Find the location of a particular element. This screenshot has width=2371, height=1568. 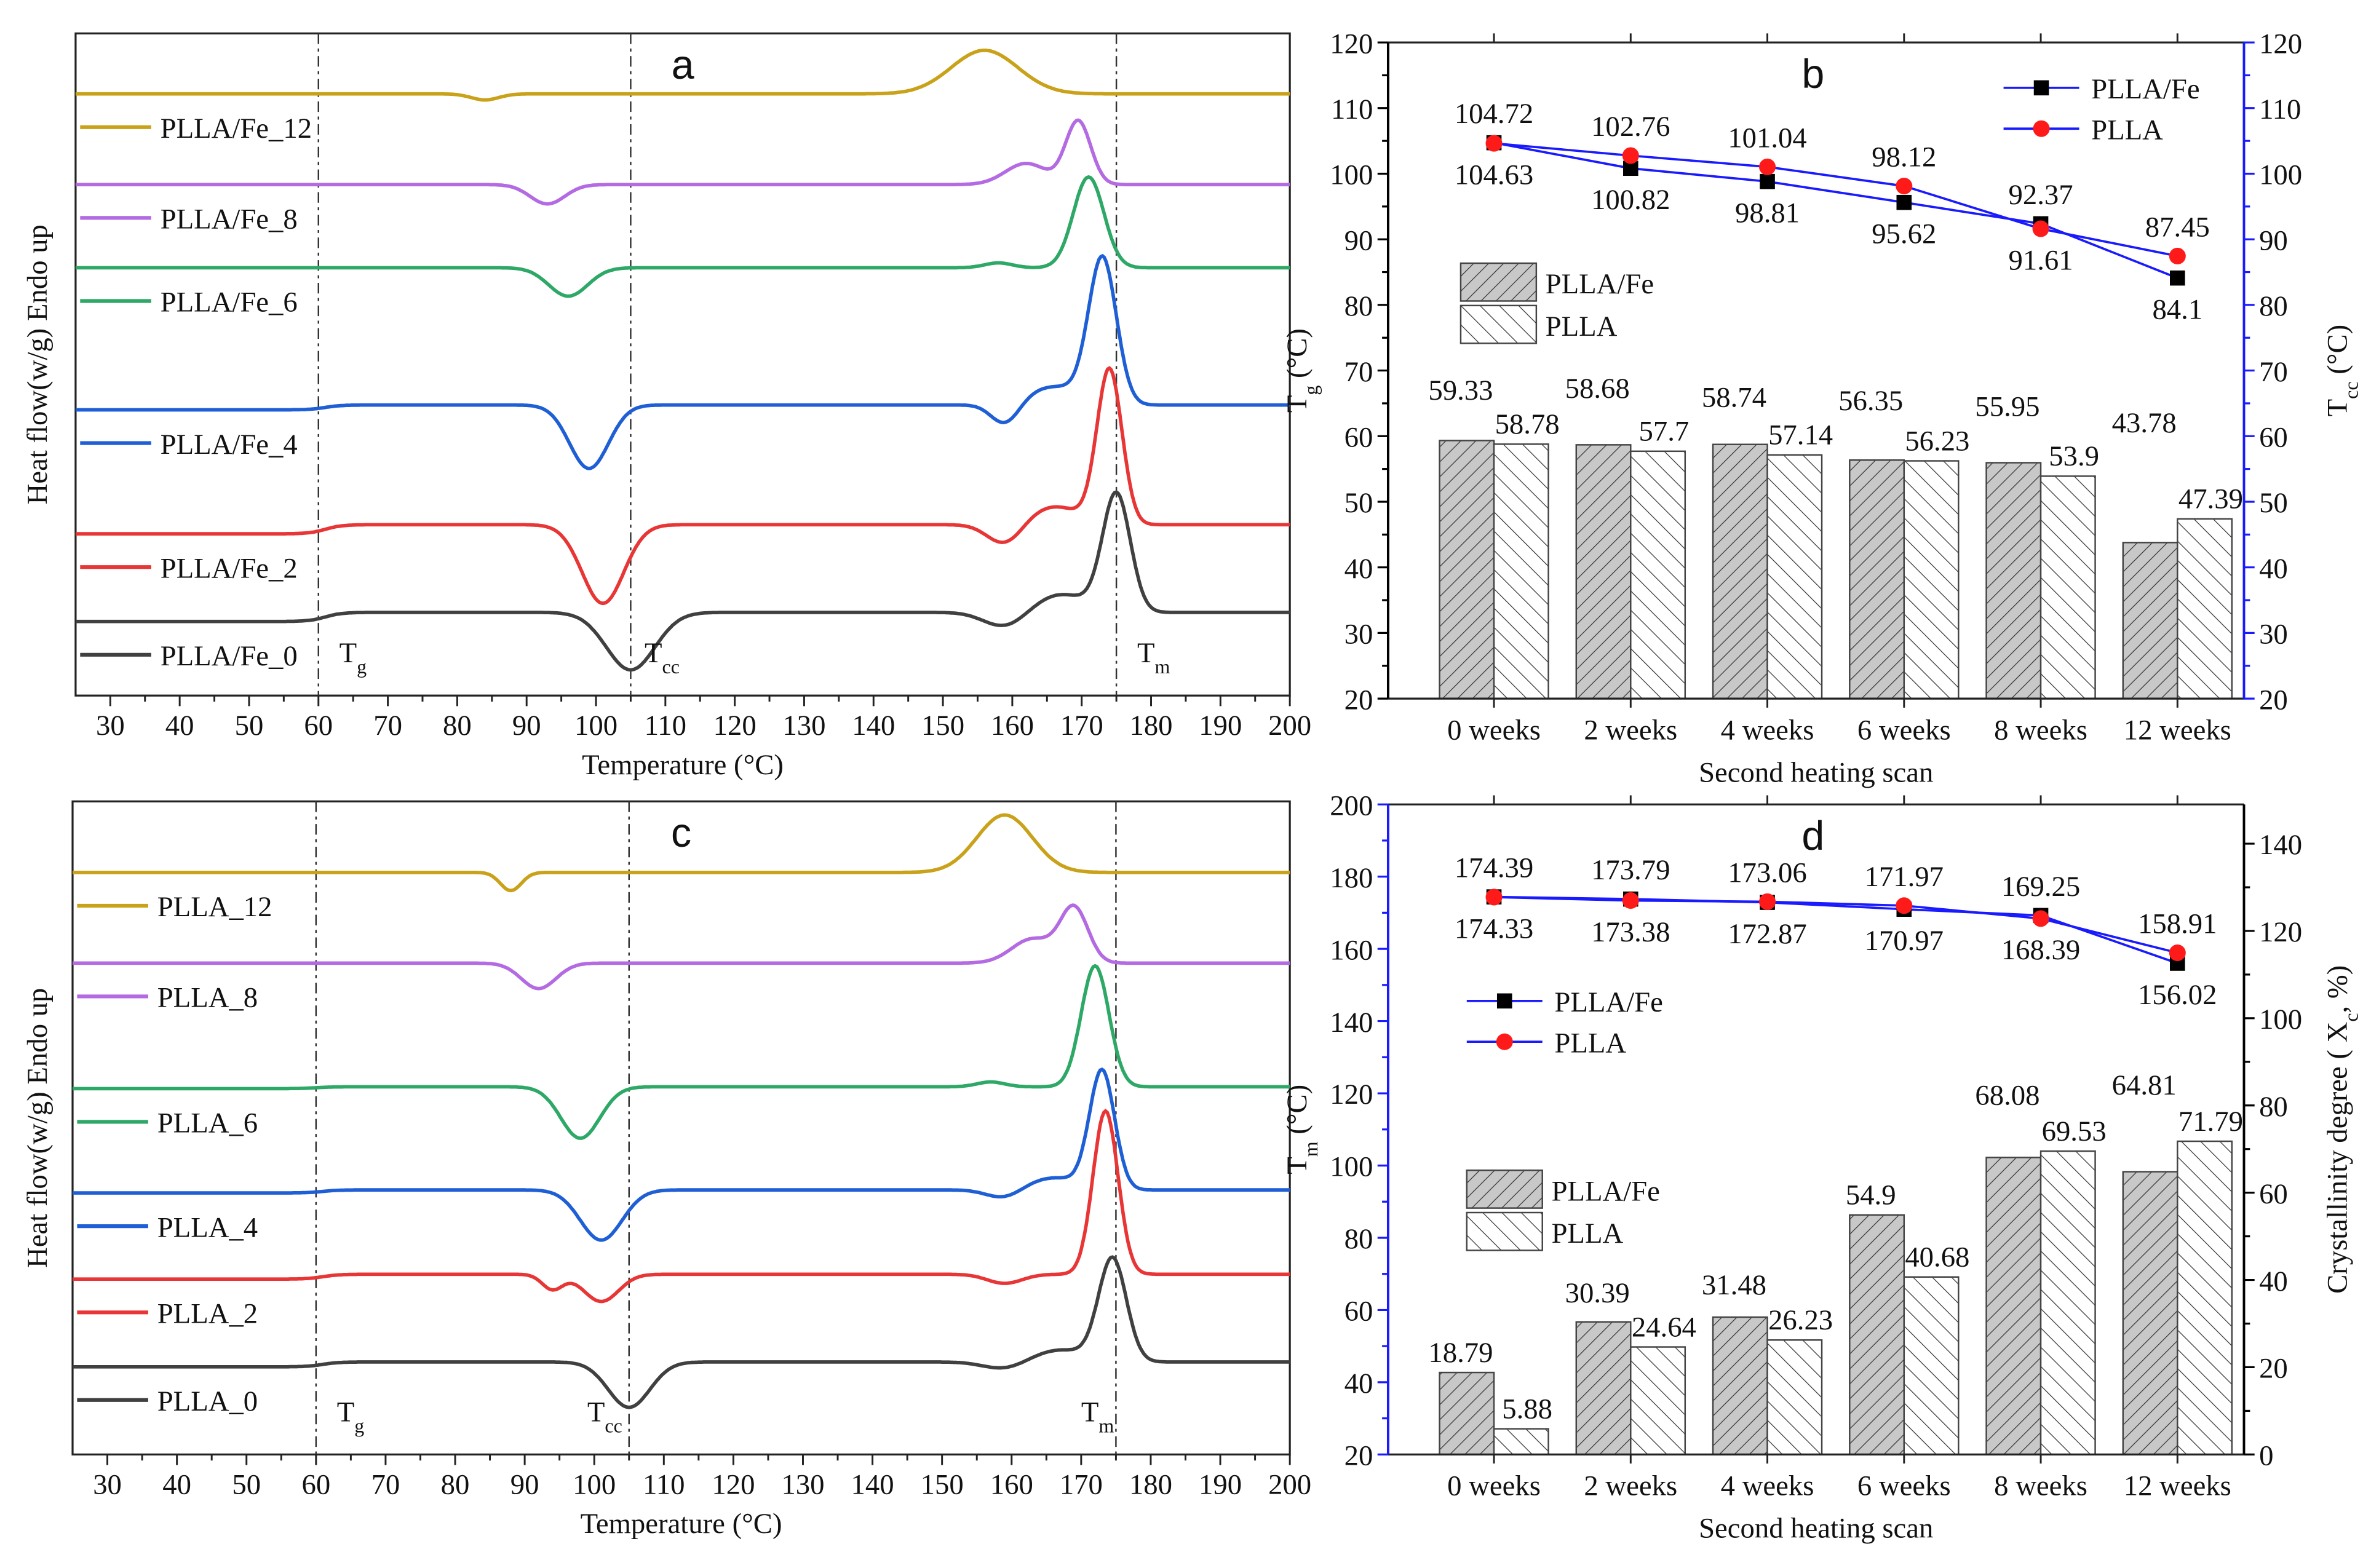

right-y-tick-label: 80 is located at coordinates (2273, 1107).